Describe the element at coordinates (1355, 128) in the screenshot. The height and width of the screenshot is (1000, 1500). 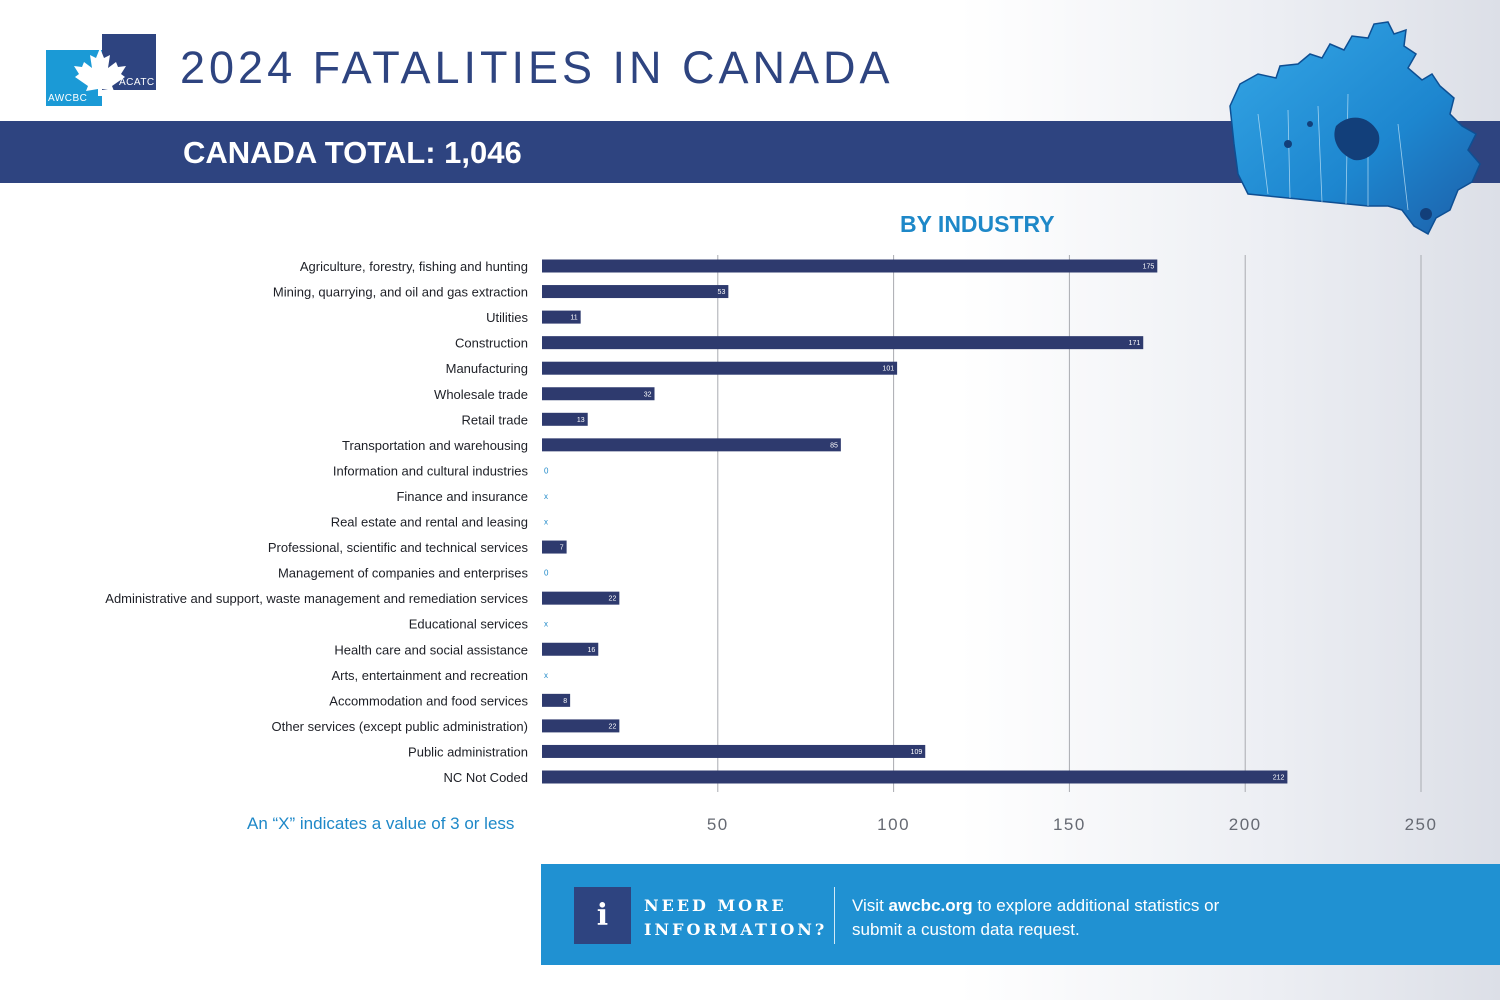
I see `canada-map-icon` at that location.